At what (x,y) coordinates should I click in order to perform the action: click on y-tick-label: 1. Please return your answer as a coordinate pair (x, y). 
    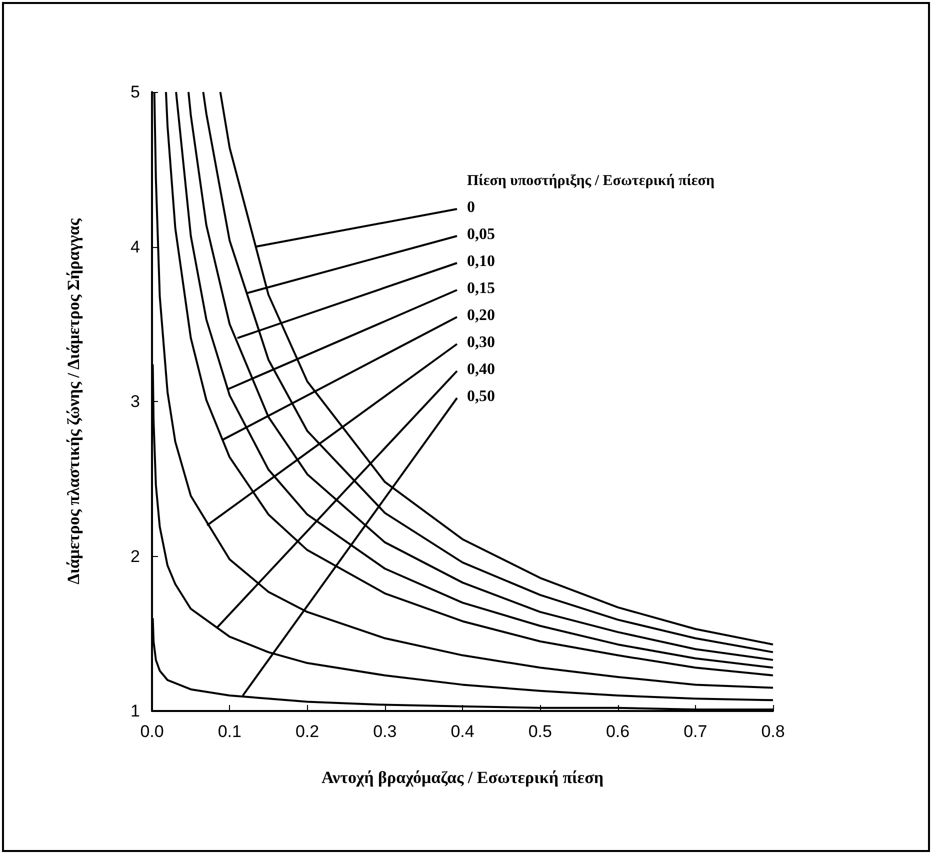
    Looking at the image, I should click on (135, 711).